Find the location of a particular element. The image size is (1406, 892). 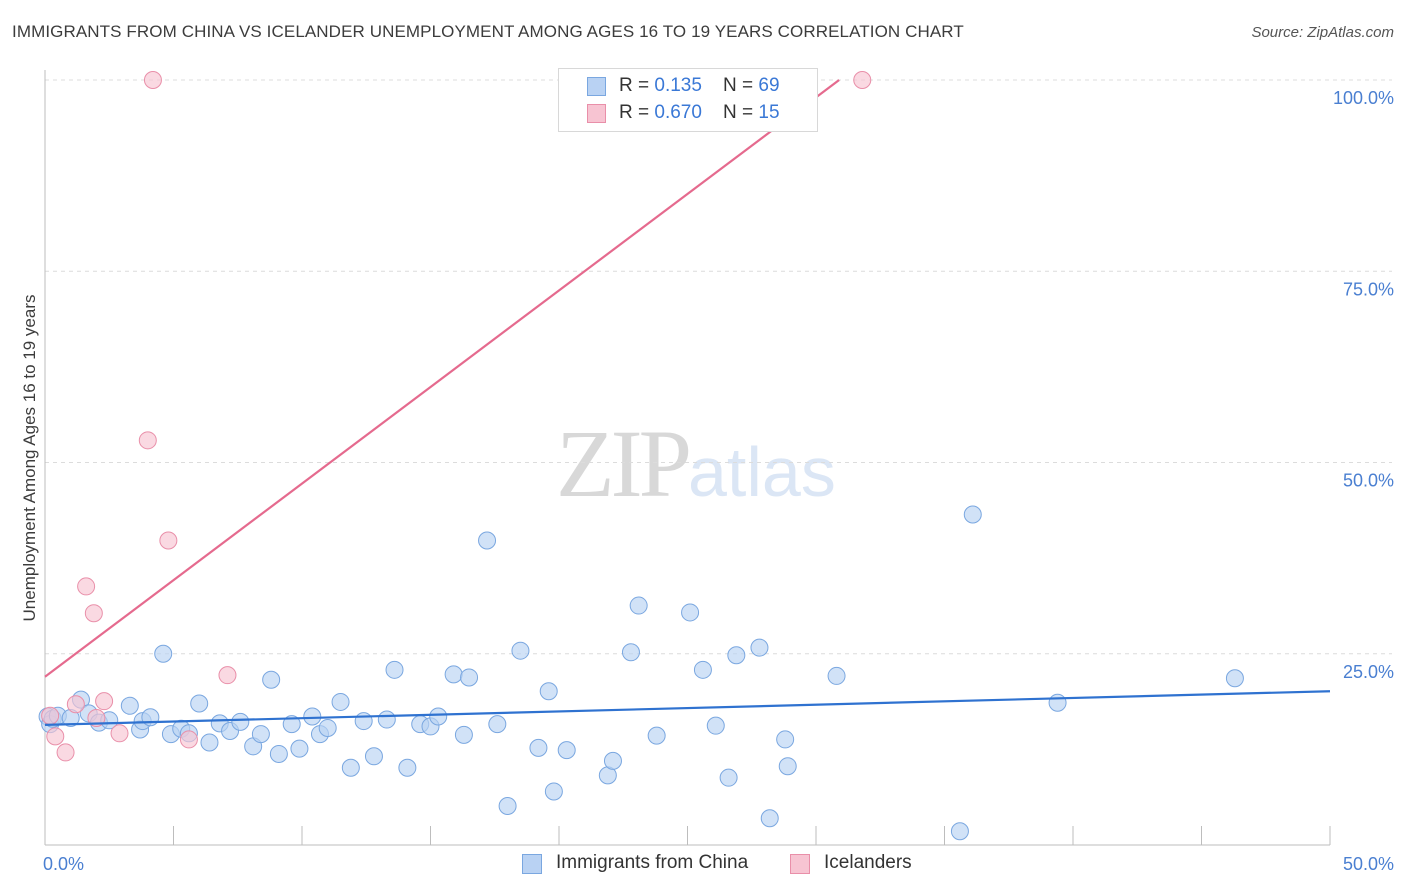

x-tick-label: 0.0% is located at coordinates (63, 864).